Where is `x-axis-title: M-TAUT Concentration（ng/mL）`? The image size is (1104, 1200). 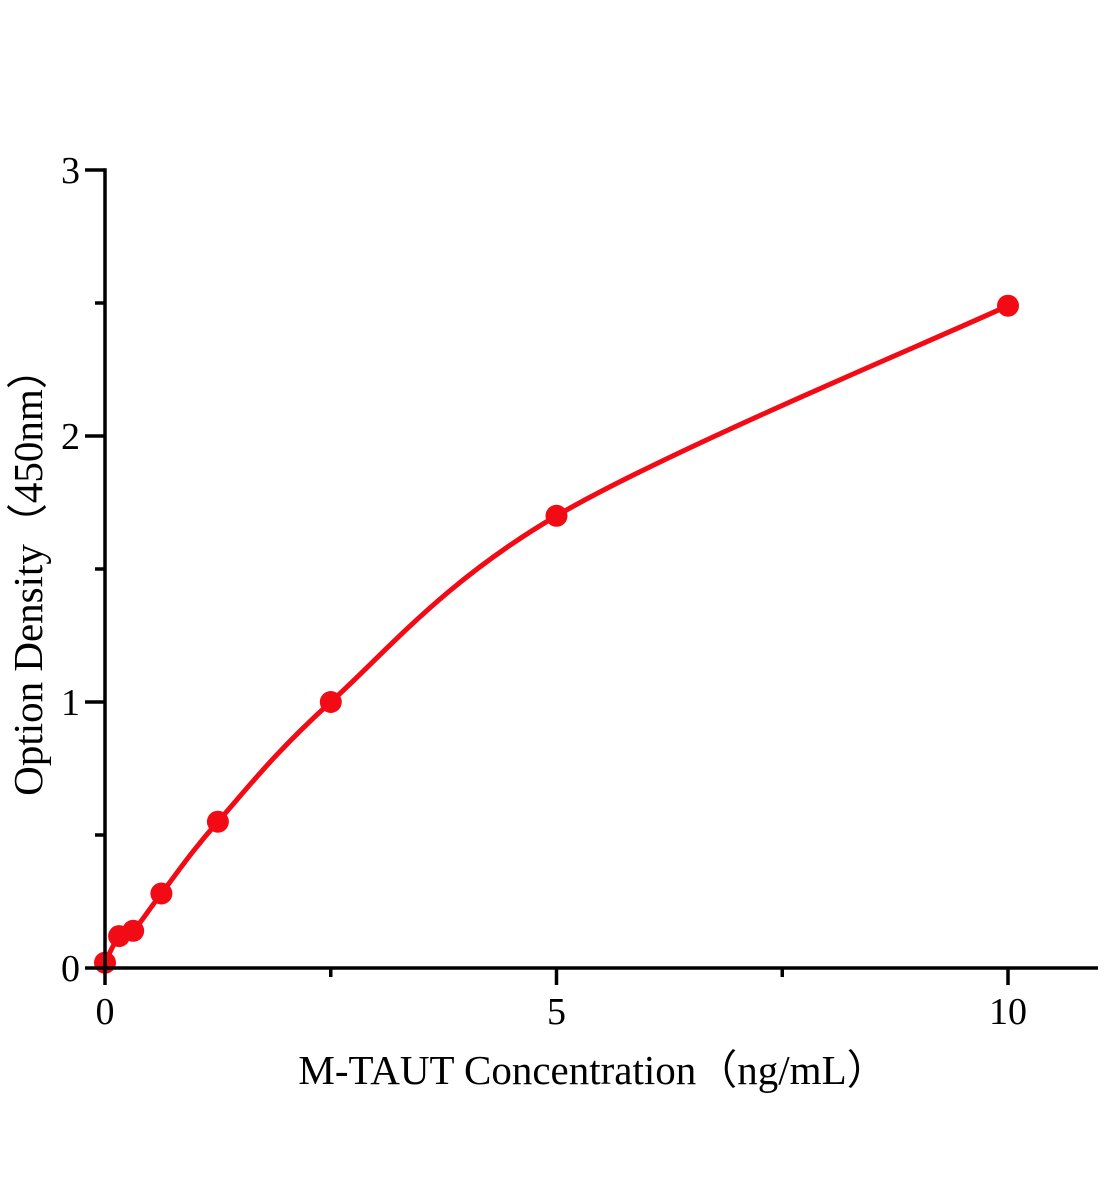 x-axis-title: M-TAUT Concentration（ng/mL） is located at coordinates (592, 1070).